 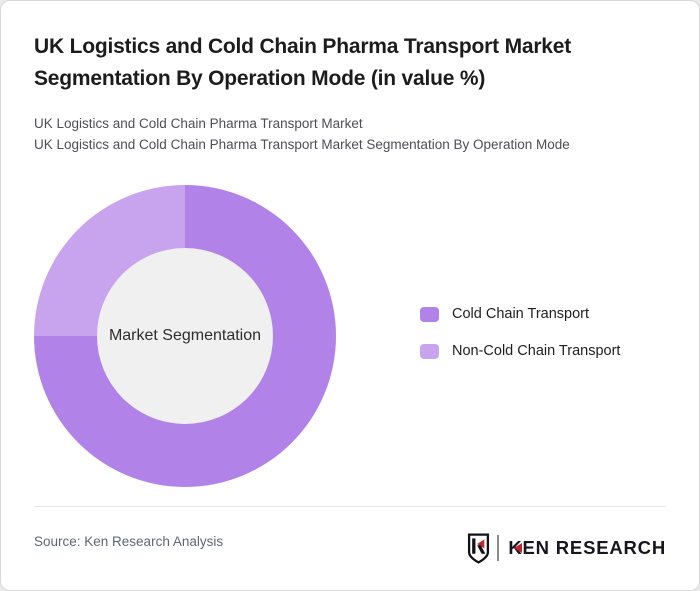 I want to click on donut-center-label: Market Segmentation, so click(x=185, y=335).